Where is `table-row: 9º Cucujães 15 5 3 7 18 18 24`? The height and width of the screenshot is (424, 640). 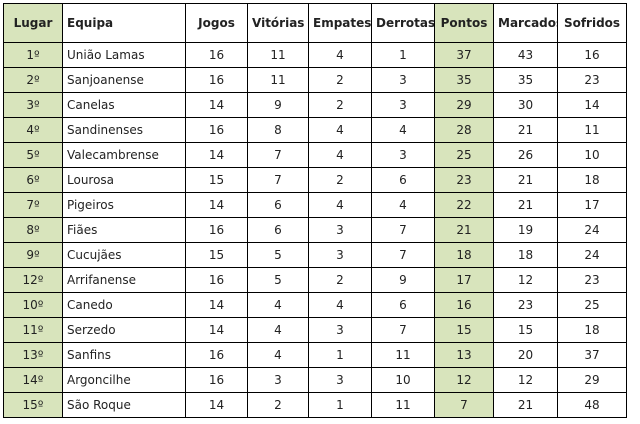
table-row: 9º Cucujães 15 5 3 7 18 18 24 is located at coordinates (315, 255).